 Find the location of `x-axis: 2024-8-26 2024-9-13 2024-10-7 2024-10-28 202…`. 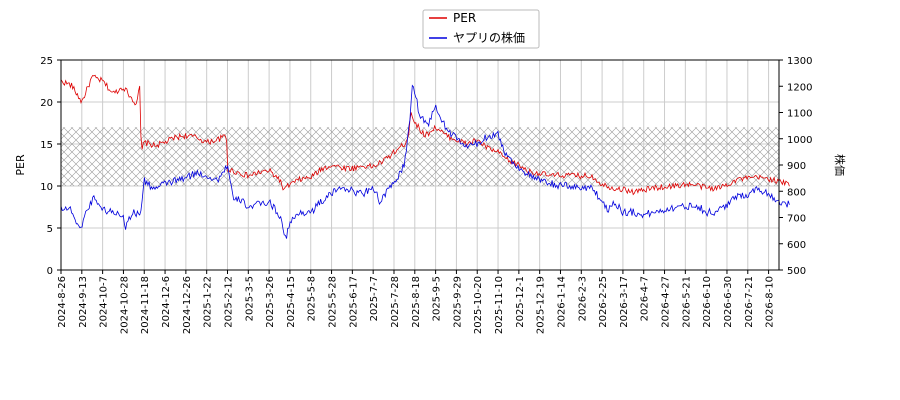

x-axis: 2024-8-26 2024-9-13 2024-10-7 2024-10-28 202… is located at coordinates (416, 302).